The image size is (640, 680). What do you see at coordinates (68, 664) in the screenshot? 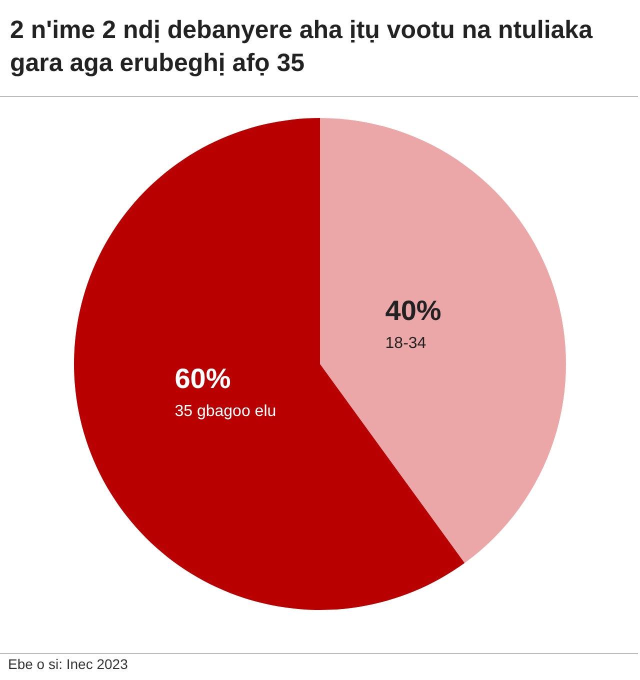
I see `text: Ebe o si: Inec 2023` at bounding box center [68, 664].